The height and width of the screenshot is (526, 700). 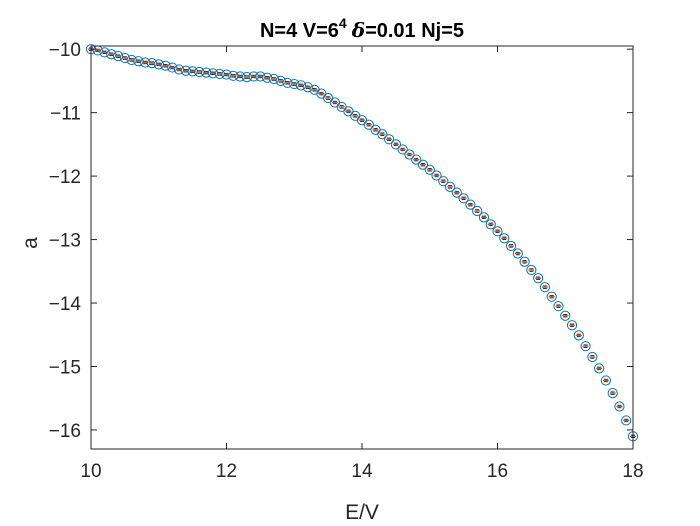 What do you see at coordinates (65, 304) in the screenshot?
I see `y-tick-label: −14` at bounding box center [65, 304].